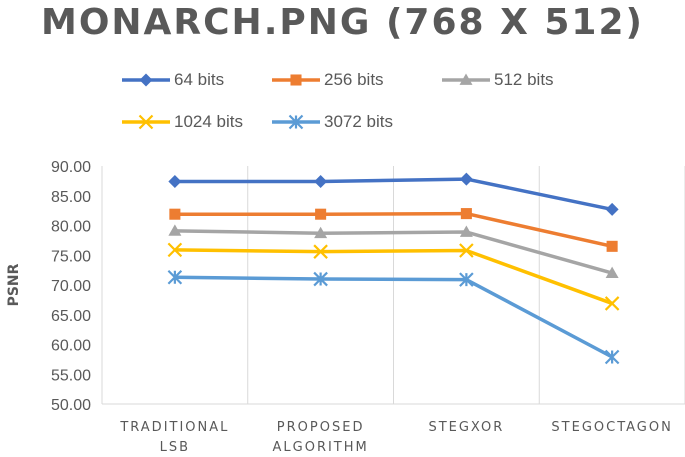 The height and width of the screenshot is (457, 685). What do you see at coordinates (342, 22) in the screenshot?
I see `chart-title: MONARCH.PNG (768 X 512)` at bounding box center [342, 22].